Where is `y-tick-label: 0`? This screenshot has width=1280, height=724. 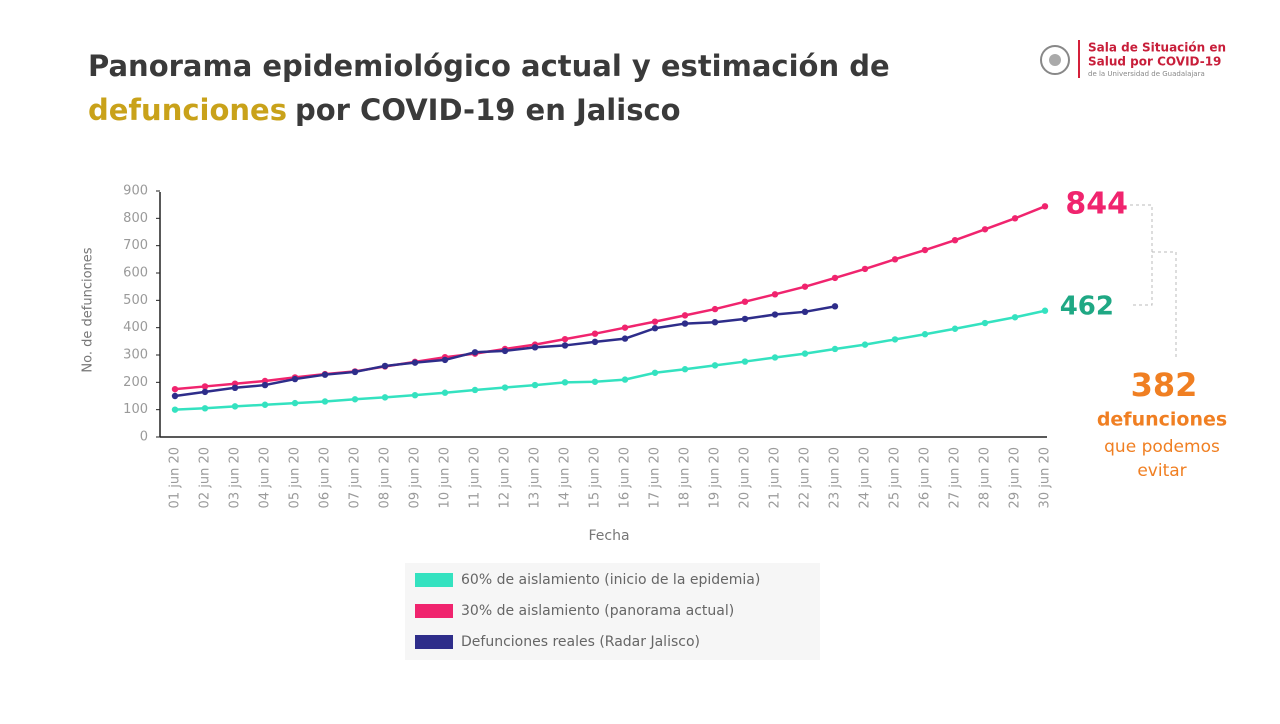
y-tick-label: 0 is located at coordinates (144, 437).